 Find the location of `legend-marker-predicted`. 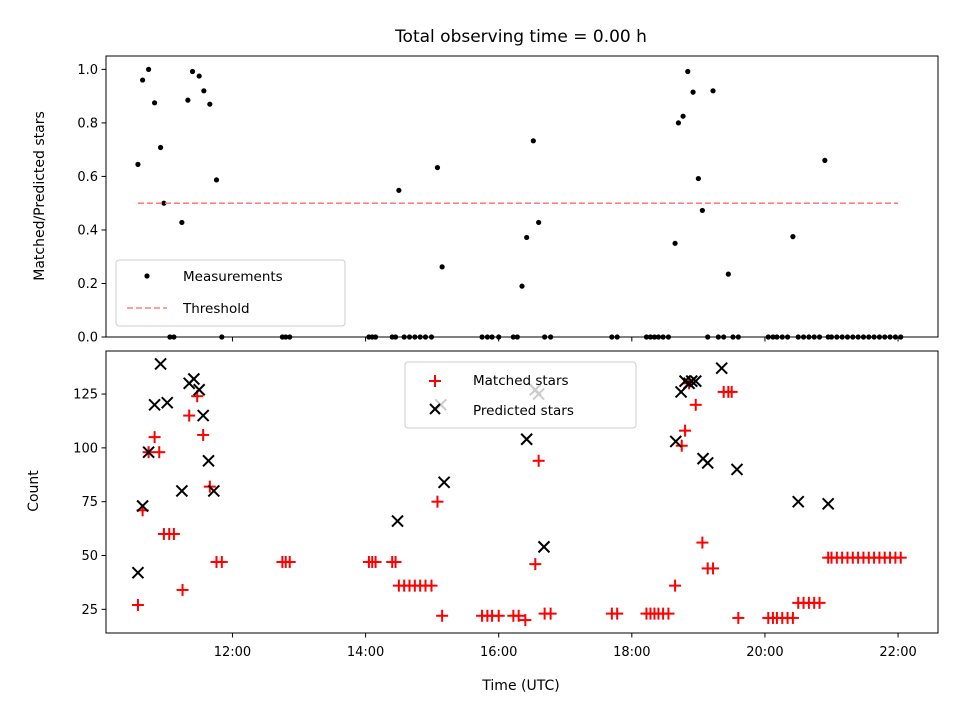

legend-marker-predicted is located at coordinates (435, 409).